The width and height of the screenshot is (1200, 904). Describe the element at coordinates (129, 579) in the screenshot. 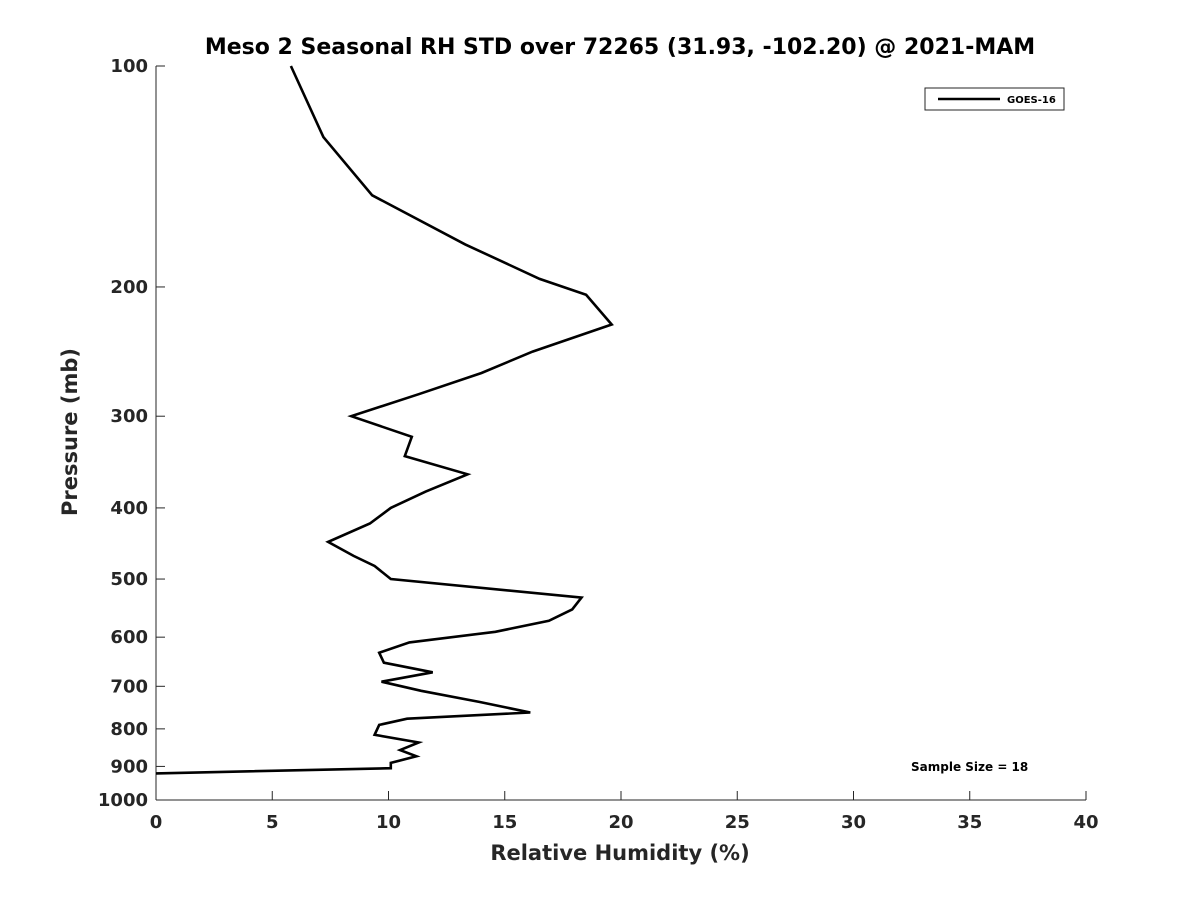

I see `y-tick-label: 500` at that location.